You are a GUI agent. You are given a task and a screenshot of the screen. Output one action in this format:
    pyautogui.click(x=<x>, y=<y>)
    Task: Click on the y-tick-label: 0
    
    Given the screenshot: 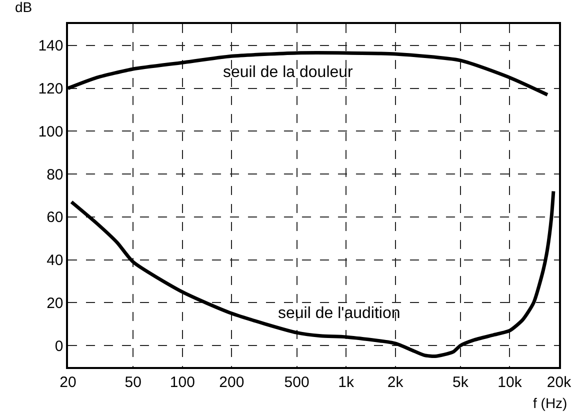 What is the action you would take?
    pyautogui.click(x=59, y=346)
    